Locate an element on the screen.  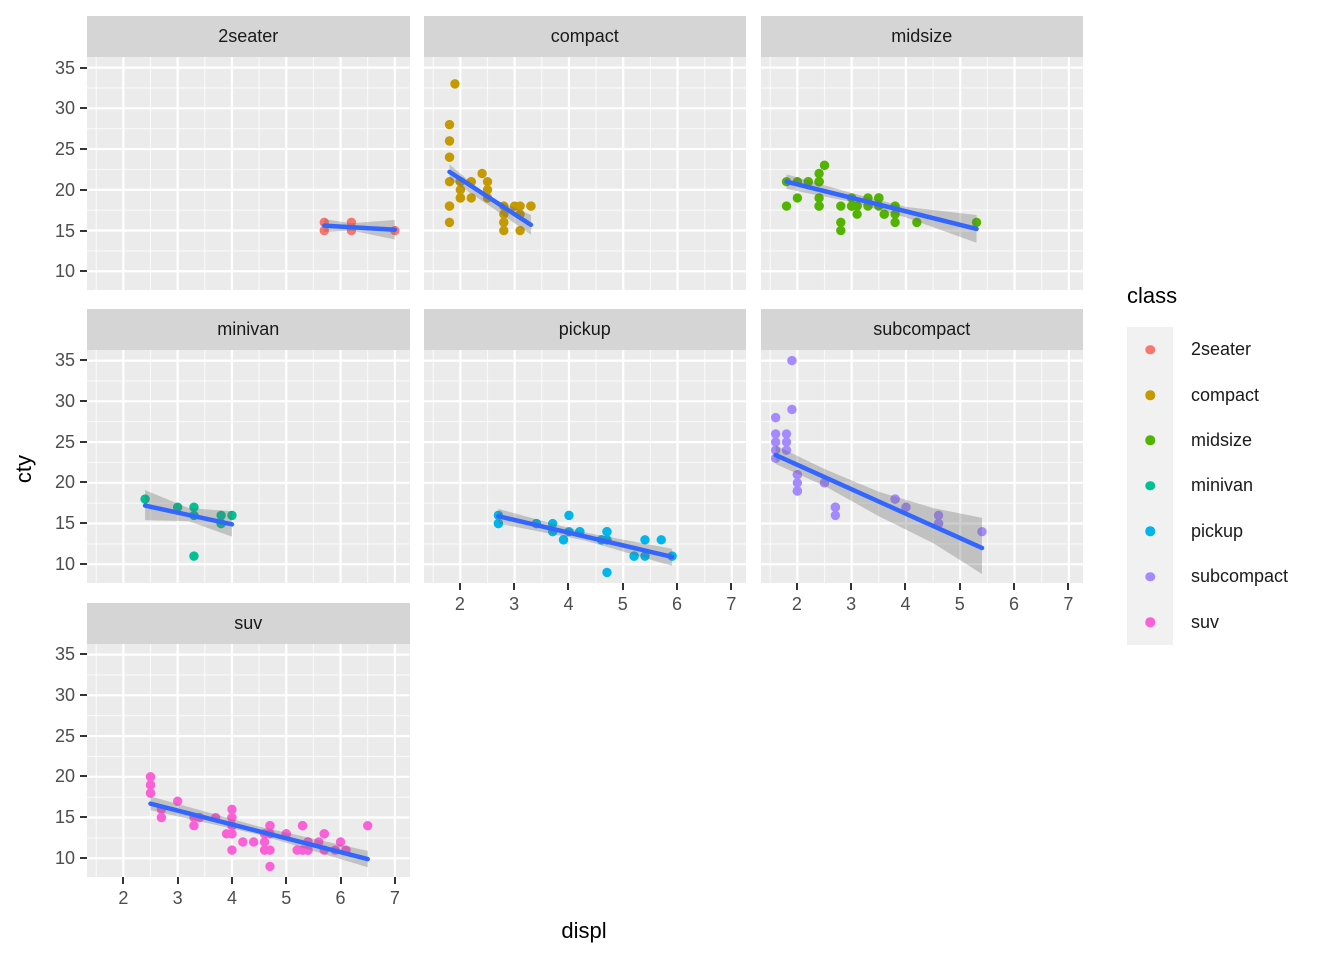
panel-plot-midsize is located at coordinates (921, 173).